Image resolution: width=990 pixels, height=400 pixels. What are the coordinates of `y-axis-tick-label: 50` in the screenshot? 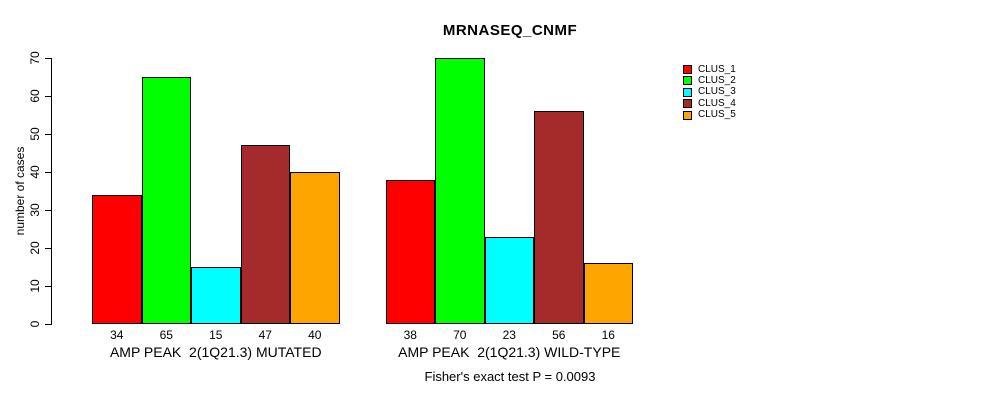 It's located at (35, 134).